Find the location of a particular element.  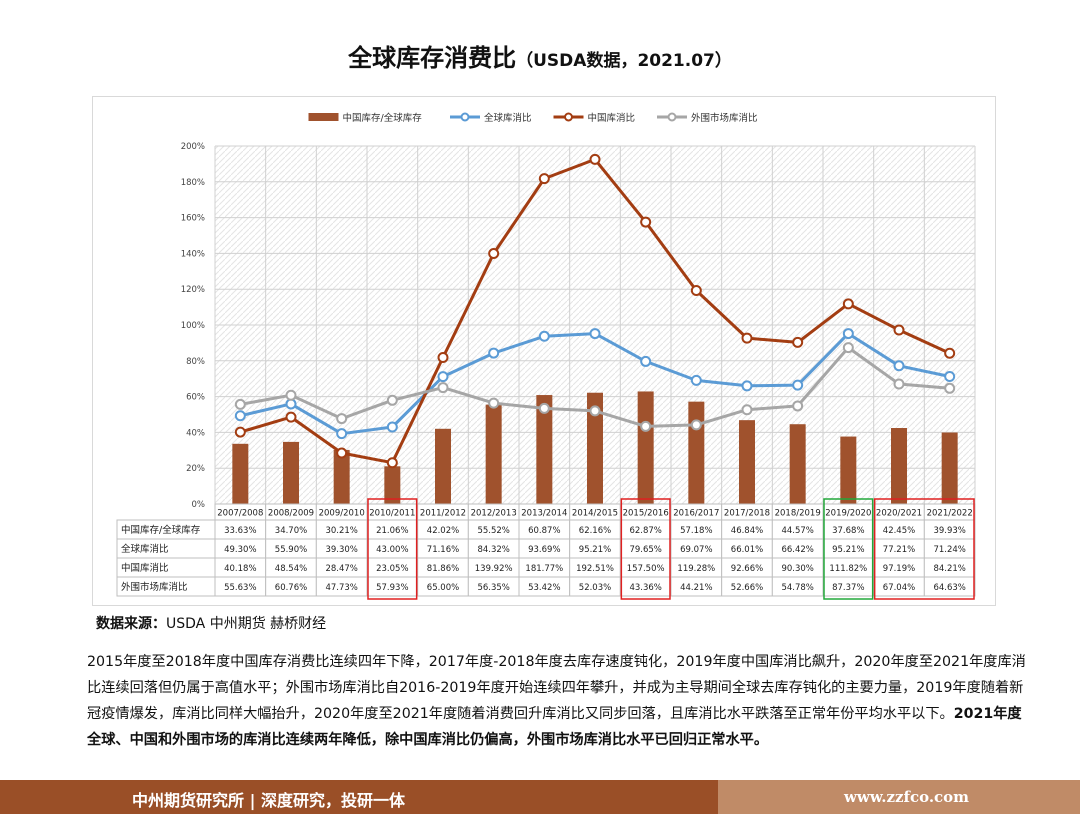

data-label: 79.65% is located at coordinates (645, 550).